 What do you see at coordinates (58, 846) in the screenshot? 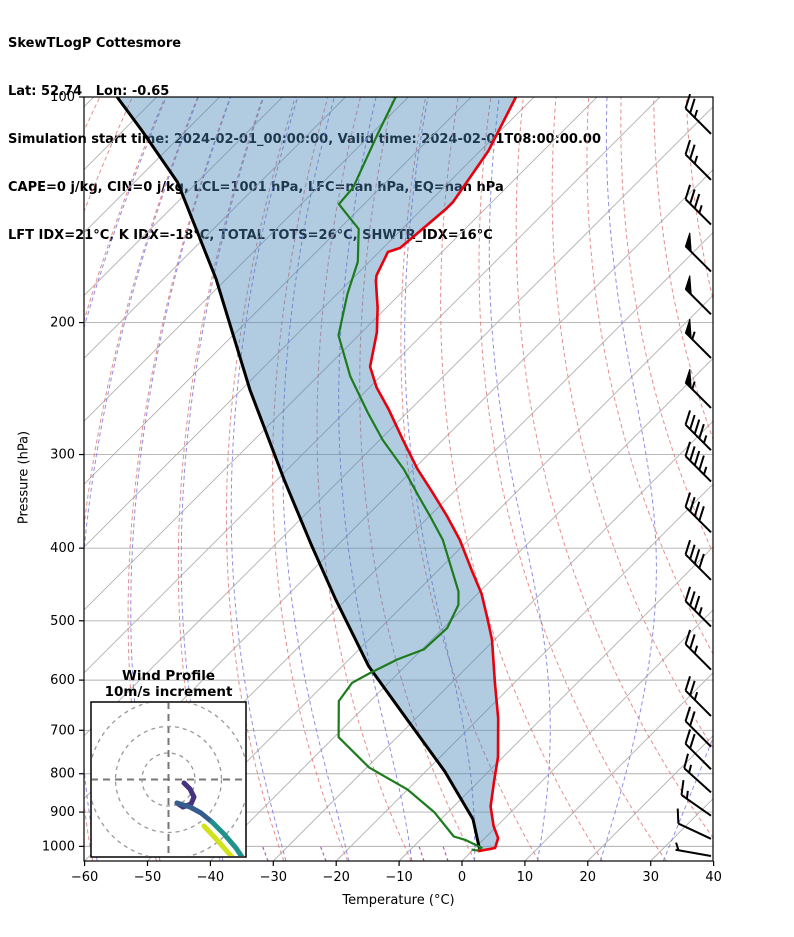
I see `y-tick-label: 1000` at bounding box center [58, 846].